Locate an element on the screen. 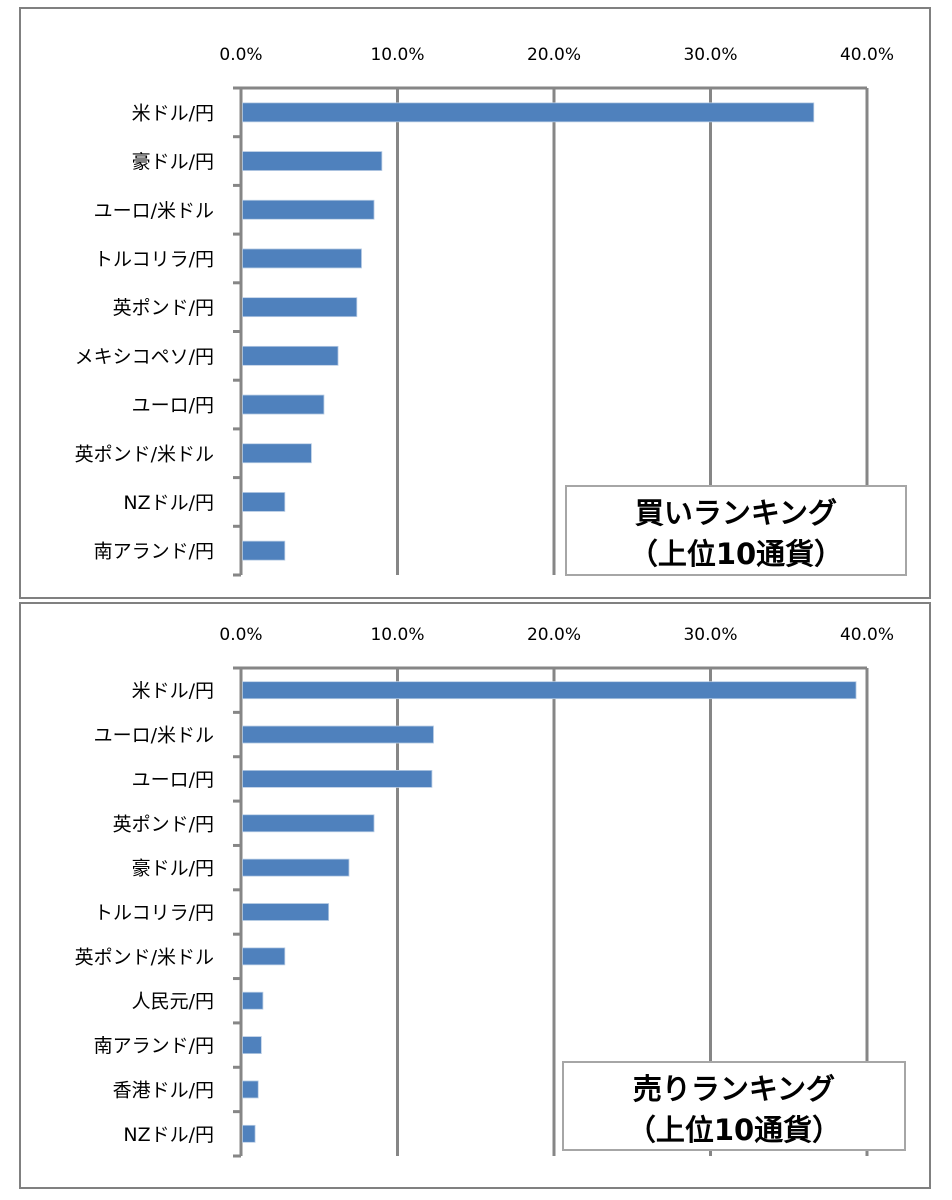 This screenshot has height=1200, width=952. legend-box: 売りランキング （上位10通貨） is located at coordinates (734, 1106).